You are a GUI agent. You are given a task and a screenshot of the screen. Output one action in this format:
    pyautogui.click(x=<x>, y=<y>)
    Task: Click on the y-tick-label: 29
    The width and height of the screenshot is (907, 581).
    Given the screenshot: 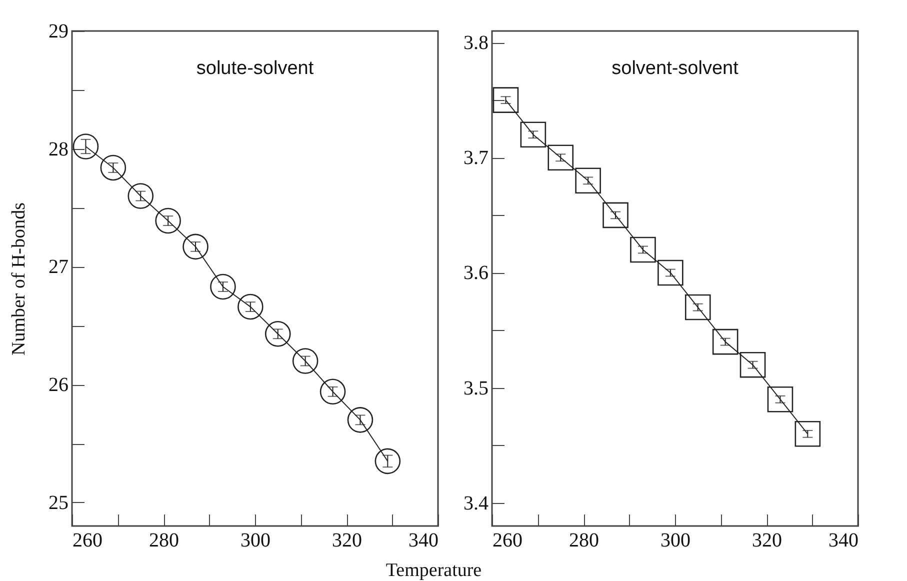 What is the action you would take?
    pyautogui.click(x=58, y=31)
    